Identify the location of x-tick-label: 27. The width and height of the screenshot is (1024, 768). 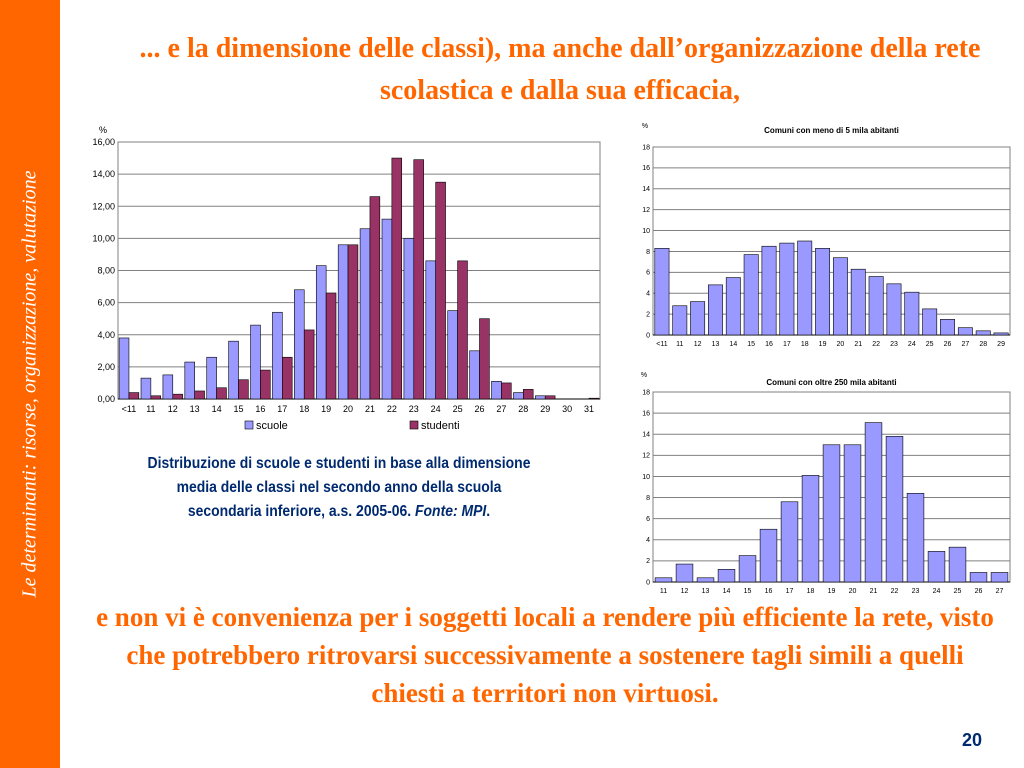
(1000, 591).